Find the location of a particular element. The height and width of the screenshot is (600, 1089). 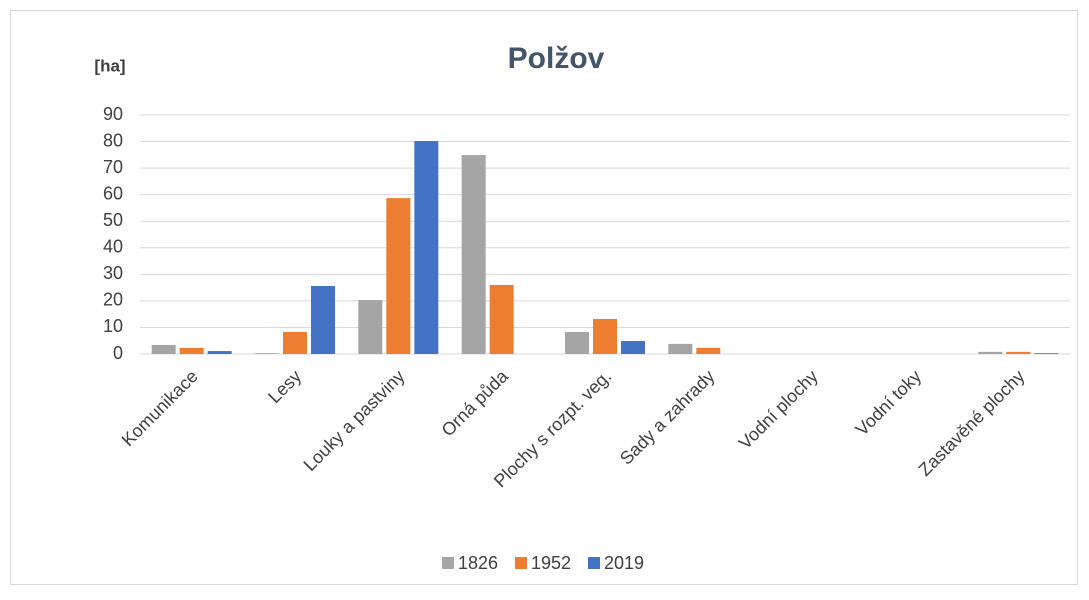

y-tick-label: 90 is located at coordinates (113, 114).